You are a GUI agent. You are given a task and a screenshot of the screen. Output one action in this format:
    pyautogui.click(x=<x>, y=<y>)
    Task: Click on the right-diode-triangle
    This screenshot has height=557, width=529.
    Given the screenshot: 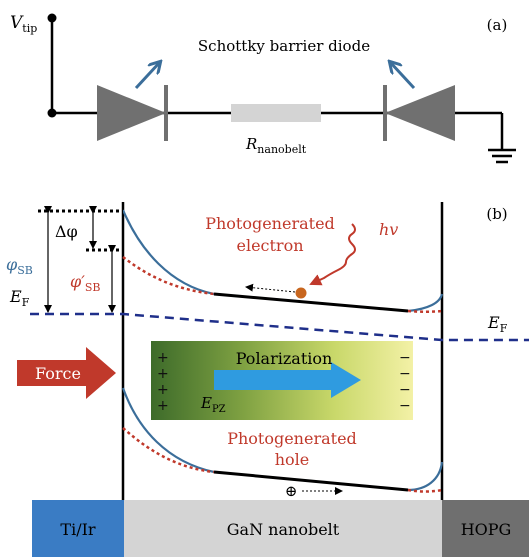 What is the action you would take?
    pyautogui.click(x=420, y=113)
    